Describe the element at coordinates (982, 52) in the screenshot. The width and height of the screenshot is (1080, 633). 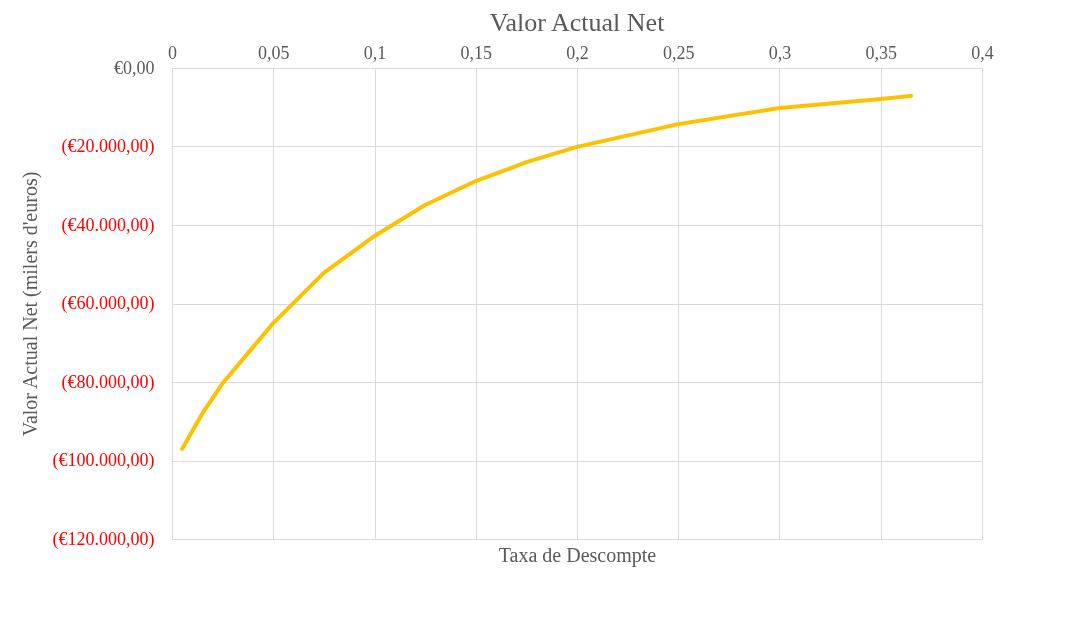
I see `x-tick-label: 0,4` at that location.